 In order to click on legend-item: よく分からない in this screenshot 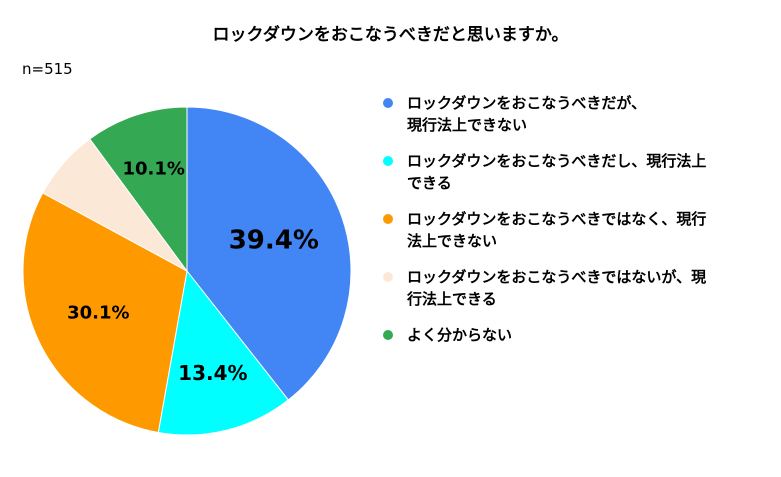, I will do `click(576, 335)`.